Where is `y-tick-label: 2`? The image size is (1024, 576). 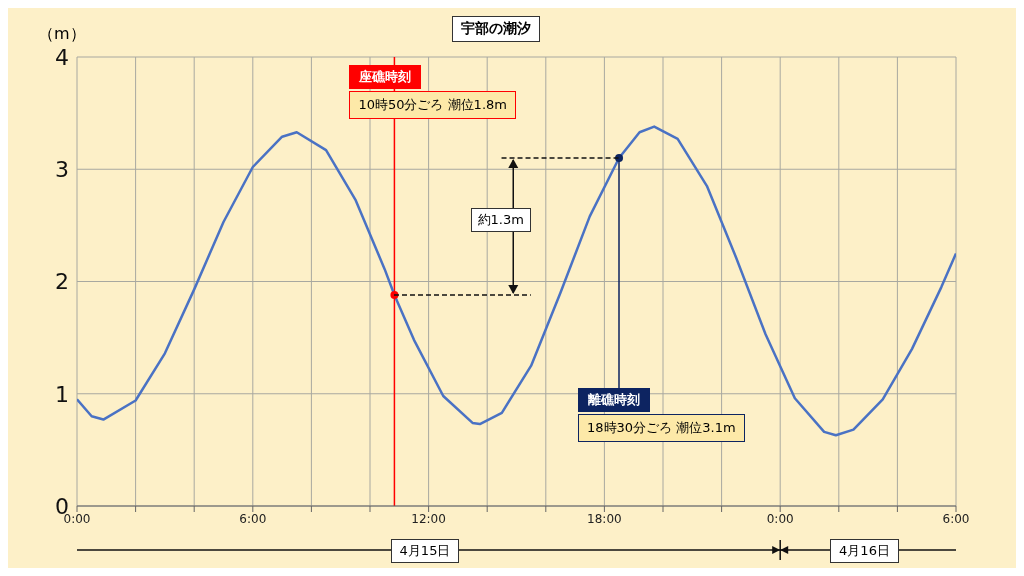
y-tick-label: 2 is located at coordinates (62, 282).